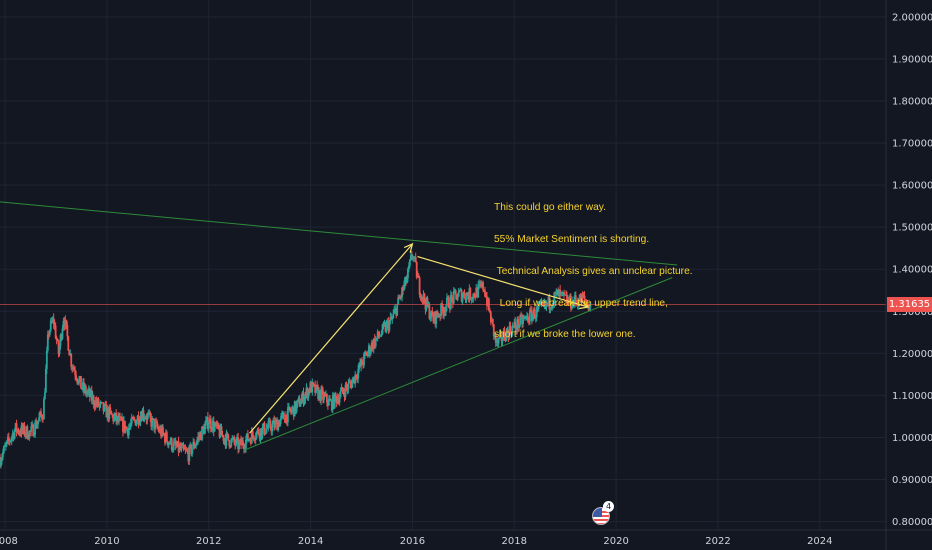 The height and width of the screenshot is (550, 932). What do you see at coordinates (912, 101) in the screenshot?
I see `y-tick-label: 1.80000` at bounding box center [912, 101].